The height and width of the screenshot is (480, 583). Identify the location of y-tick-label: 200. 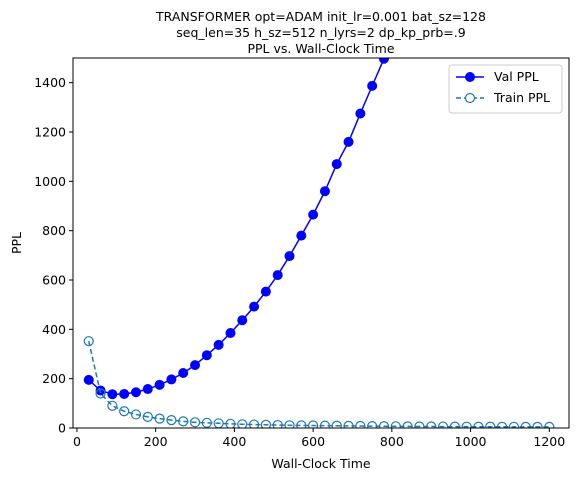
(54, 378).